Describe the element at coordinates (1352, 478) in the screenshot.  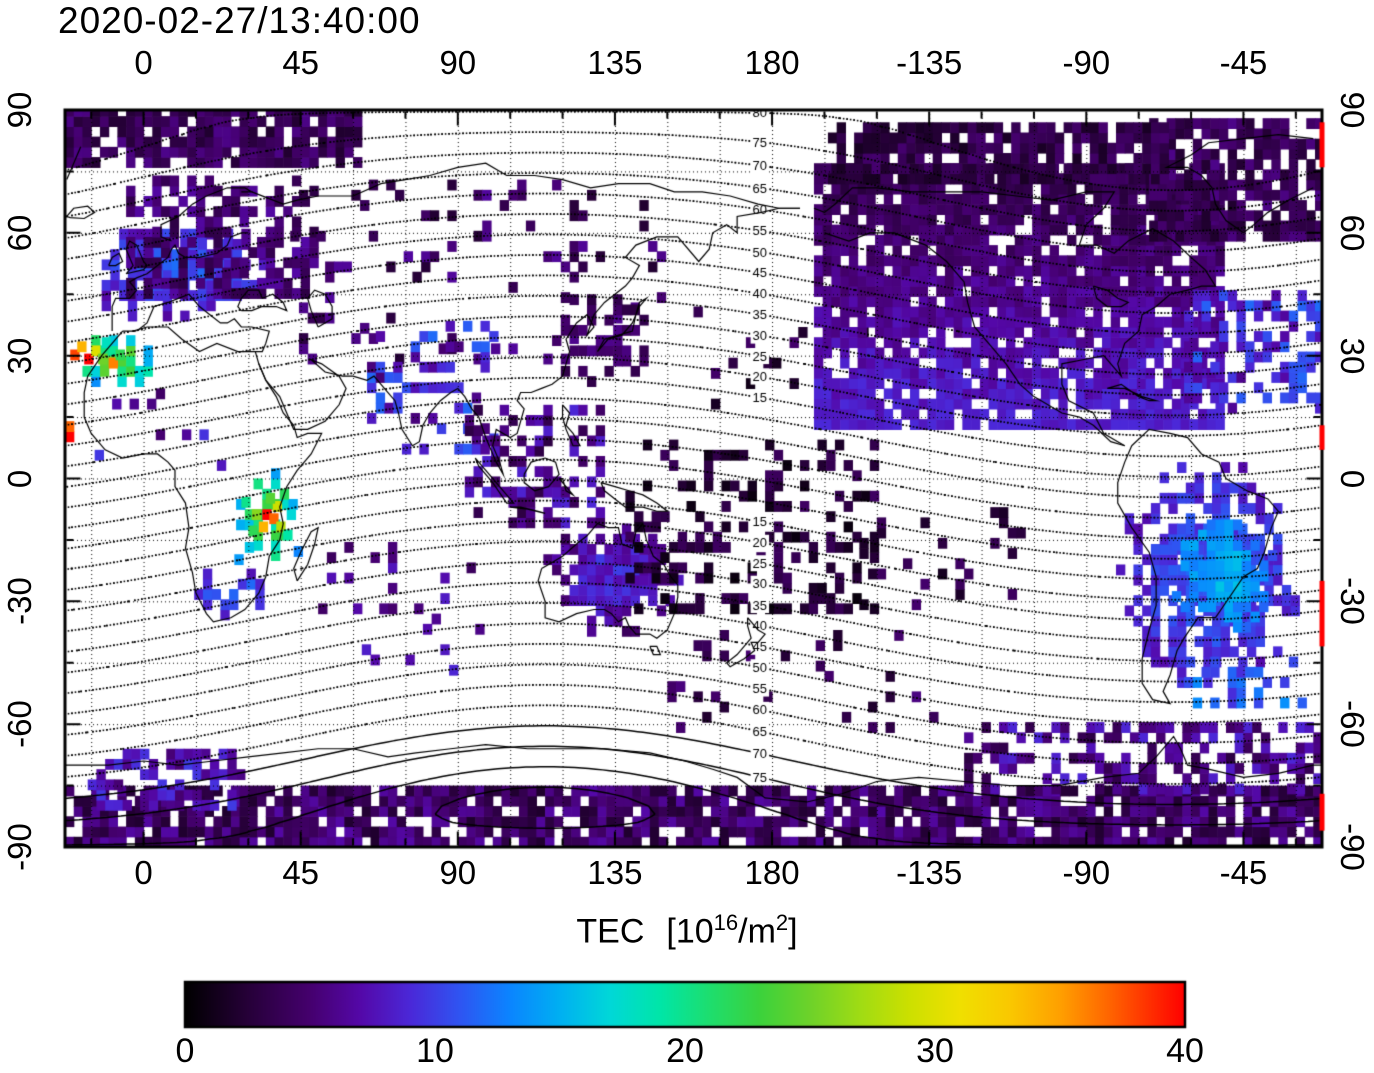
I see `lat-tick-label-right: 0` at that location.